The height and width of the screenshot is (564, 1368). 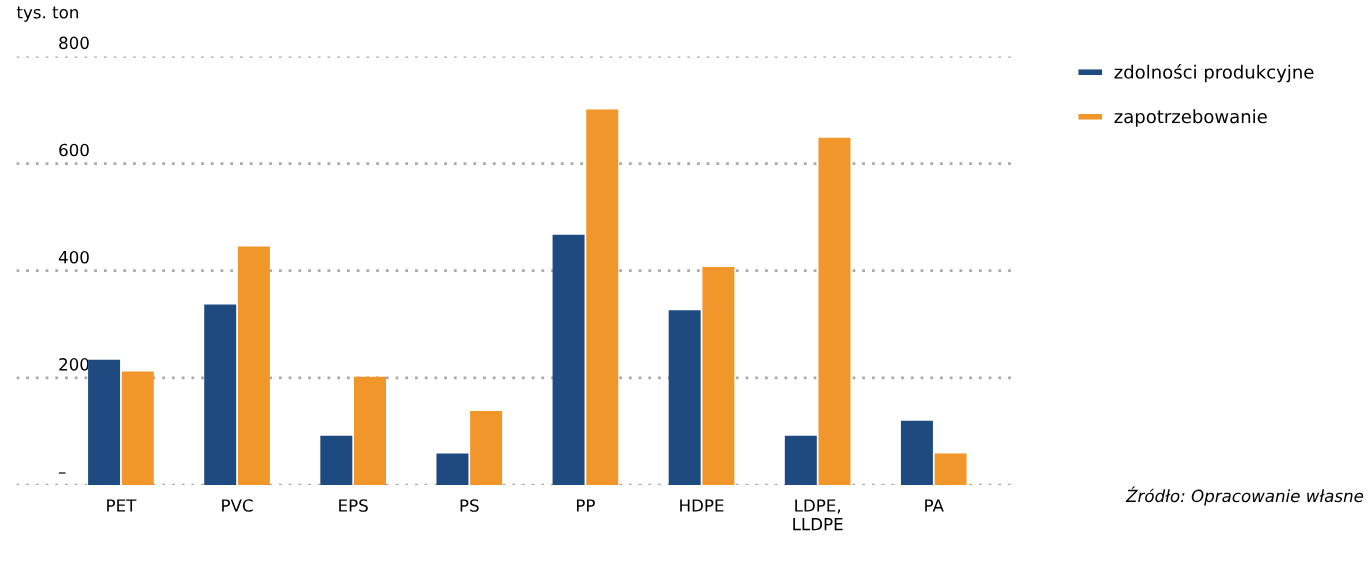 I want to click on y-tick-label: –, so click(x=62, y=473).